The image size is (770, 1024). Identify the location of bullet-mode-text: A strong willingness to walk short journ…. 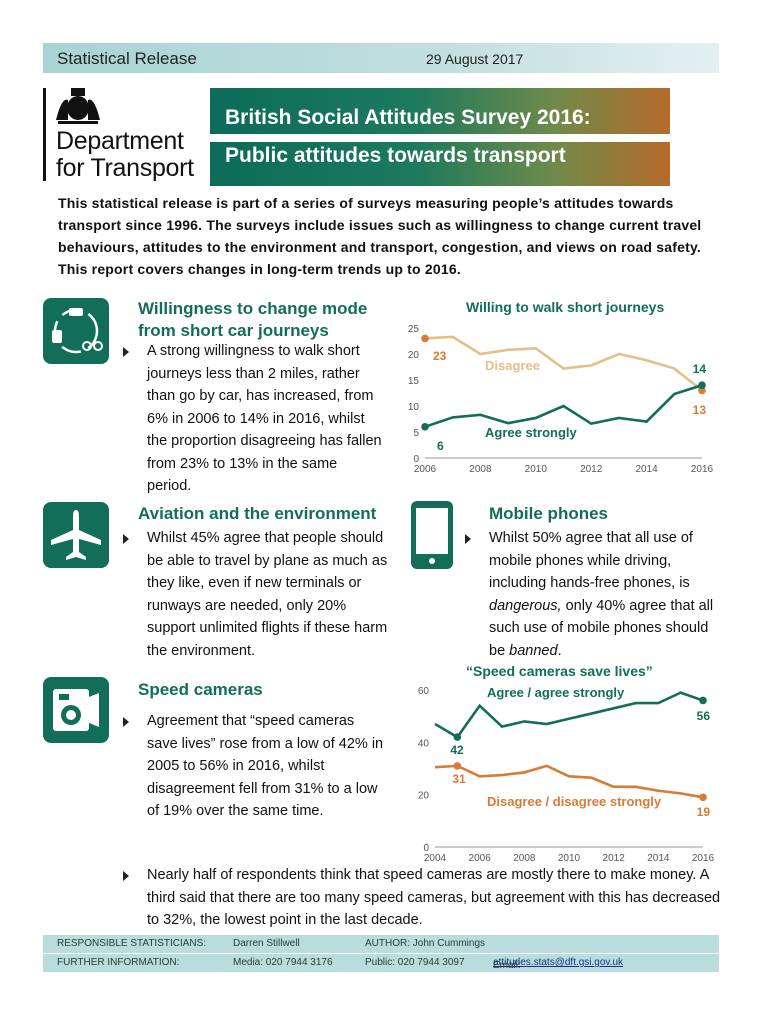
(264, 418).